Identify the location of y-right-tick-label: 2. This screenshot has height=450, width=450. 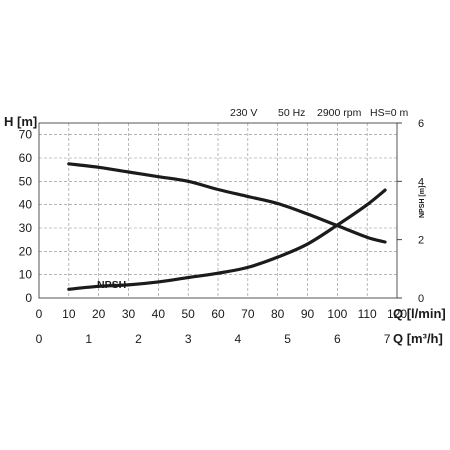
(421, 241).